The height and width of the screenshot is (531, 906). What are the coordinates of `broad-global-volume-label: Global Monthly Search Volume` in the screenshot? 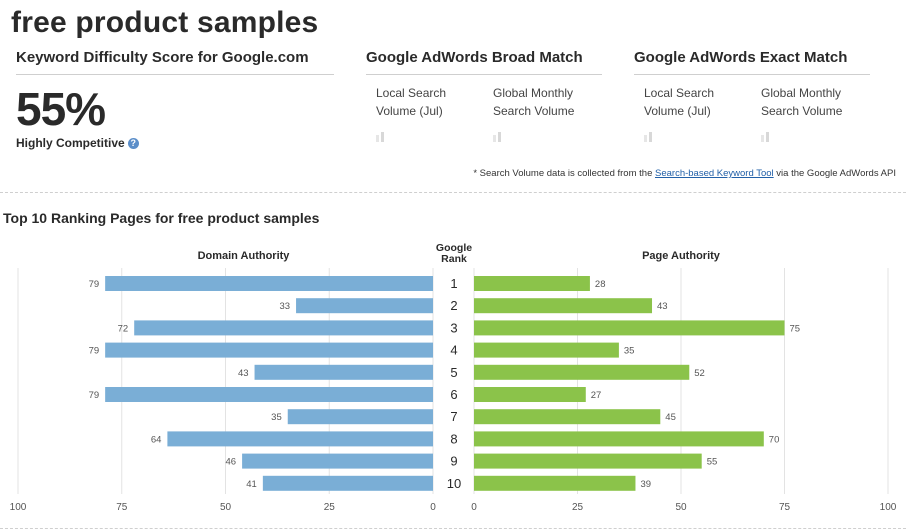 It's located at (534, 102).